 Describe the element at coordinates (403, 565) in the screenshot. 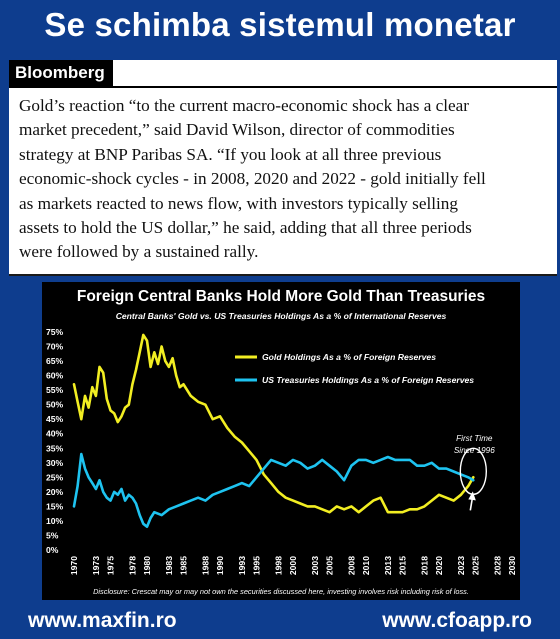

I see `x-tick-label: 2015` at that location.